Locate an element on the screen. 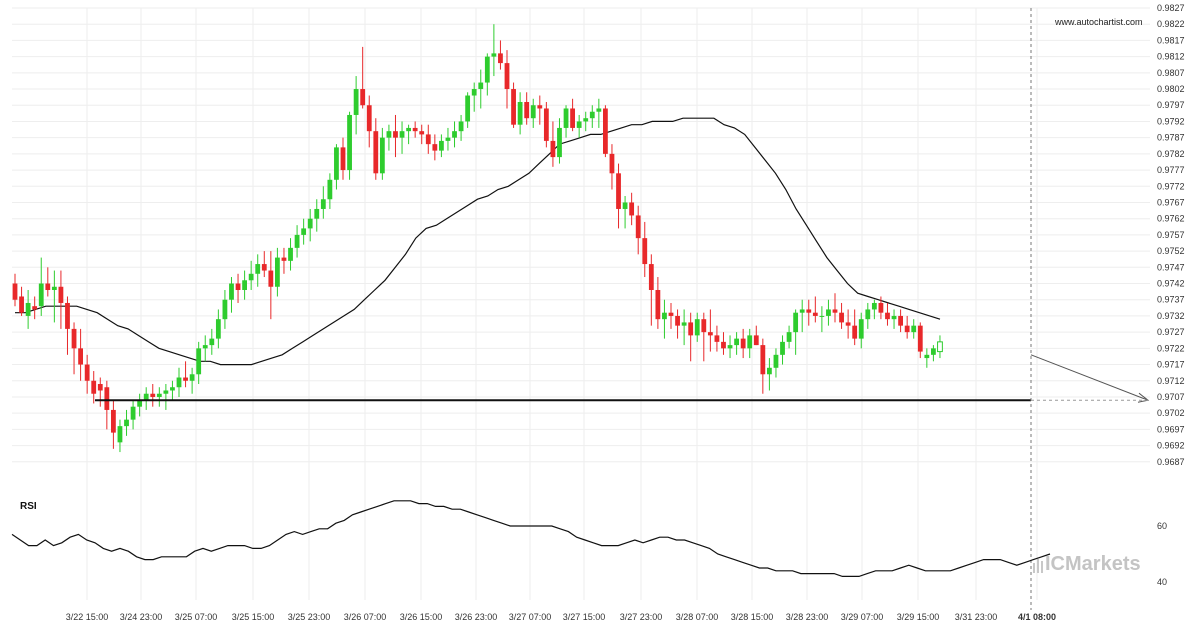 Image resolution: width=1200 pixels, height=630 pixels. y-tick-label: 0.9737 is located at coordinates (1171, 300).